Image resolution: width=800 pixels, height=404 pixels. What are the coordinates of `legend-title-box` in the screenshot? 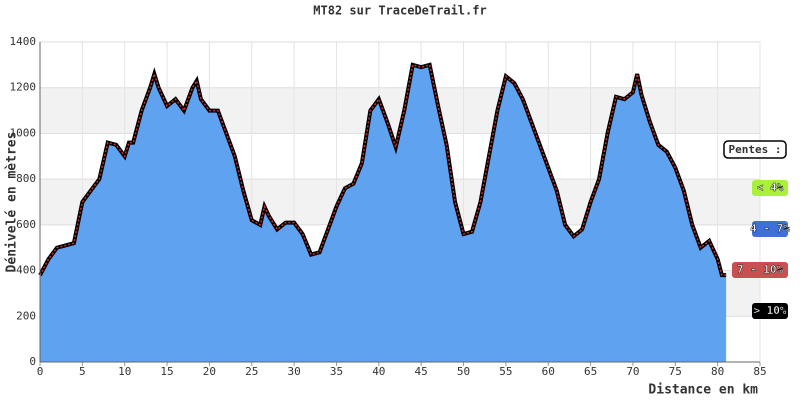 It's located at (755, 149).